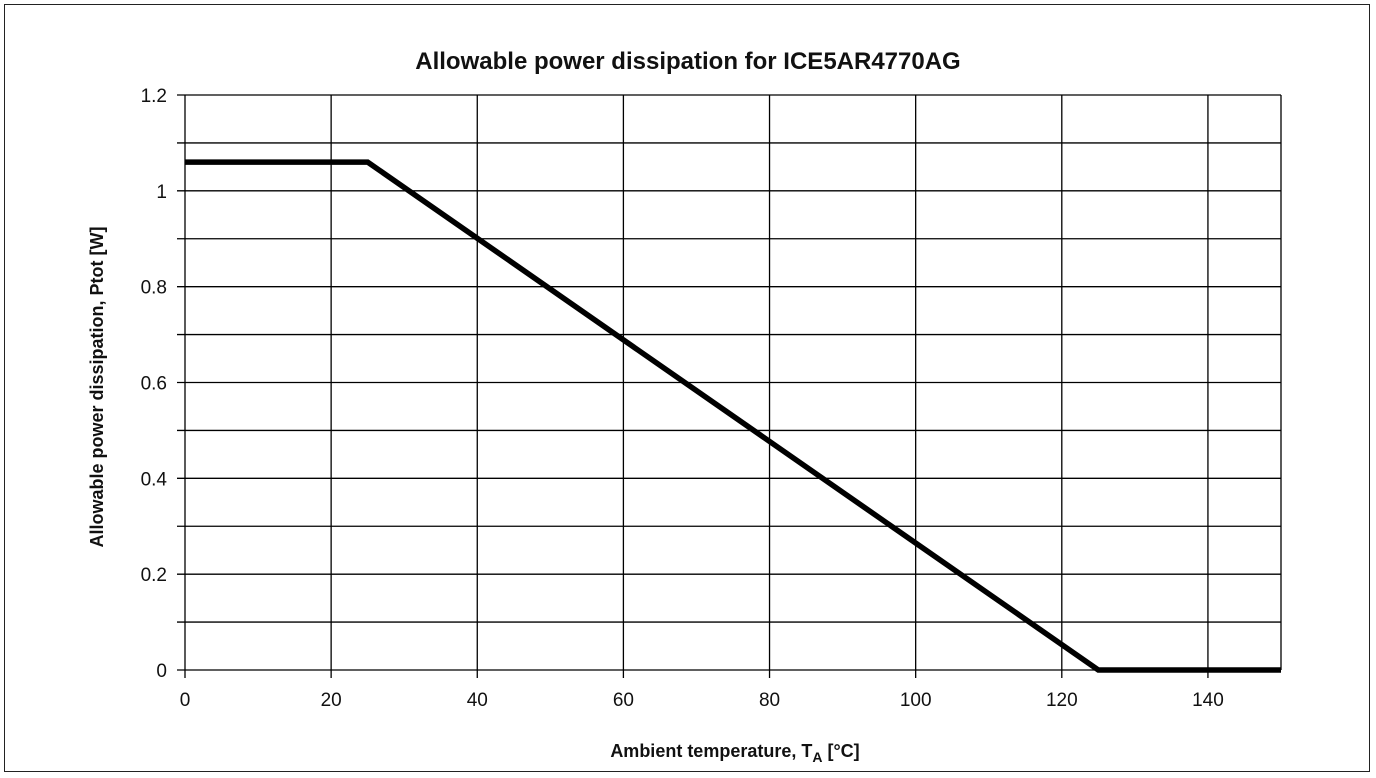  I want to click on x-tick-label: 80, so click(769, 700).